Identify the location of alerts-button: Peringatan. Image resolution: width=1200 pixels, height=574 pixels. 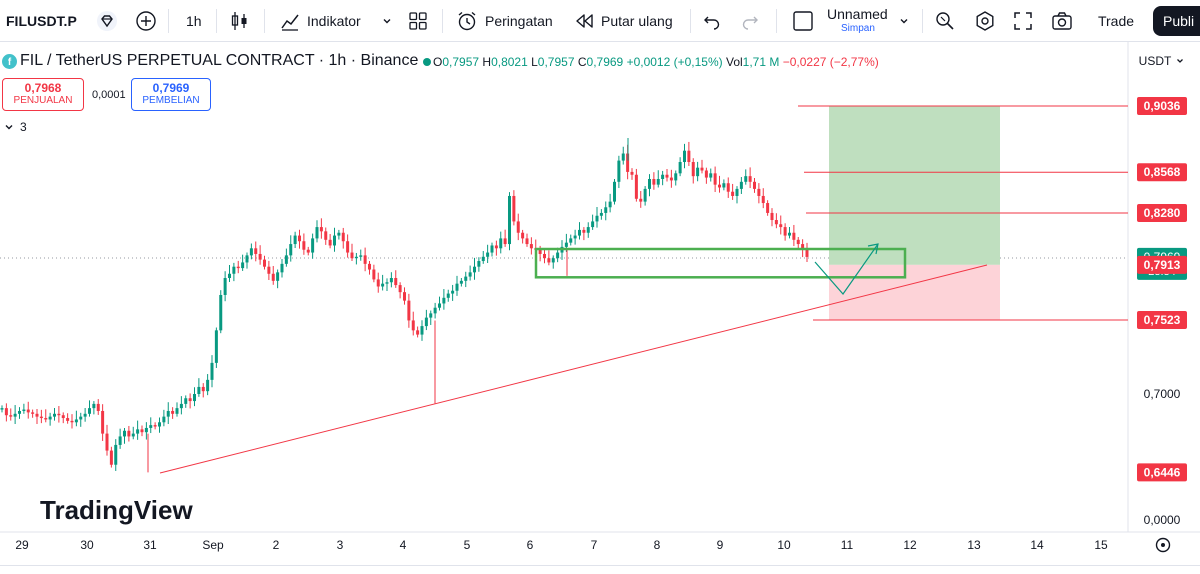
(504, 21).